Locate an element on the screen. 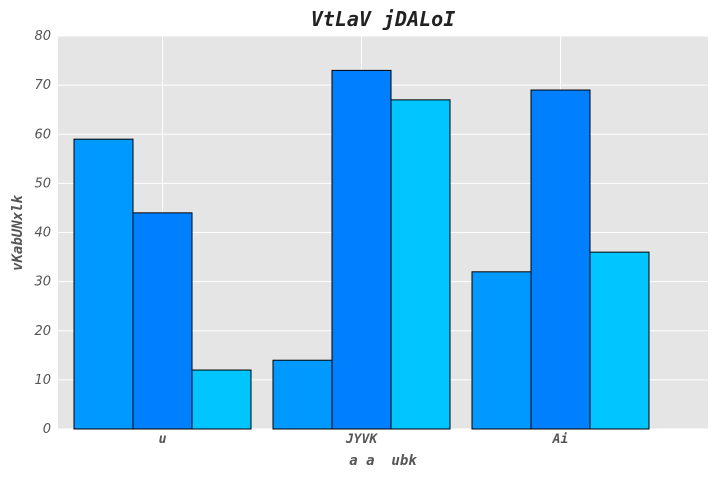  y-tick-label: 80 is located at coordinates (42, 36).